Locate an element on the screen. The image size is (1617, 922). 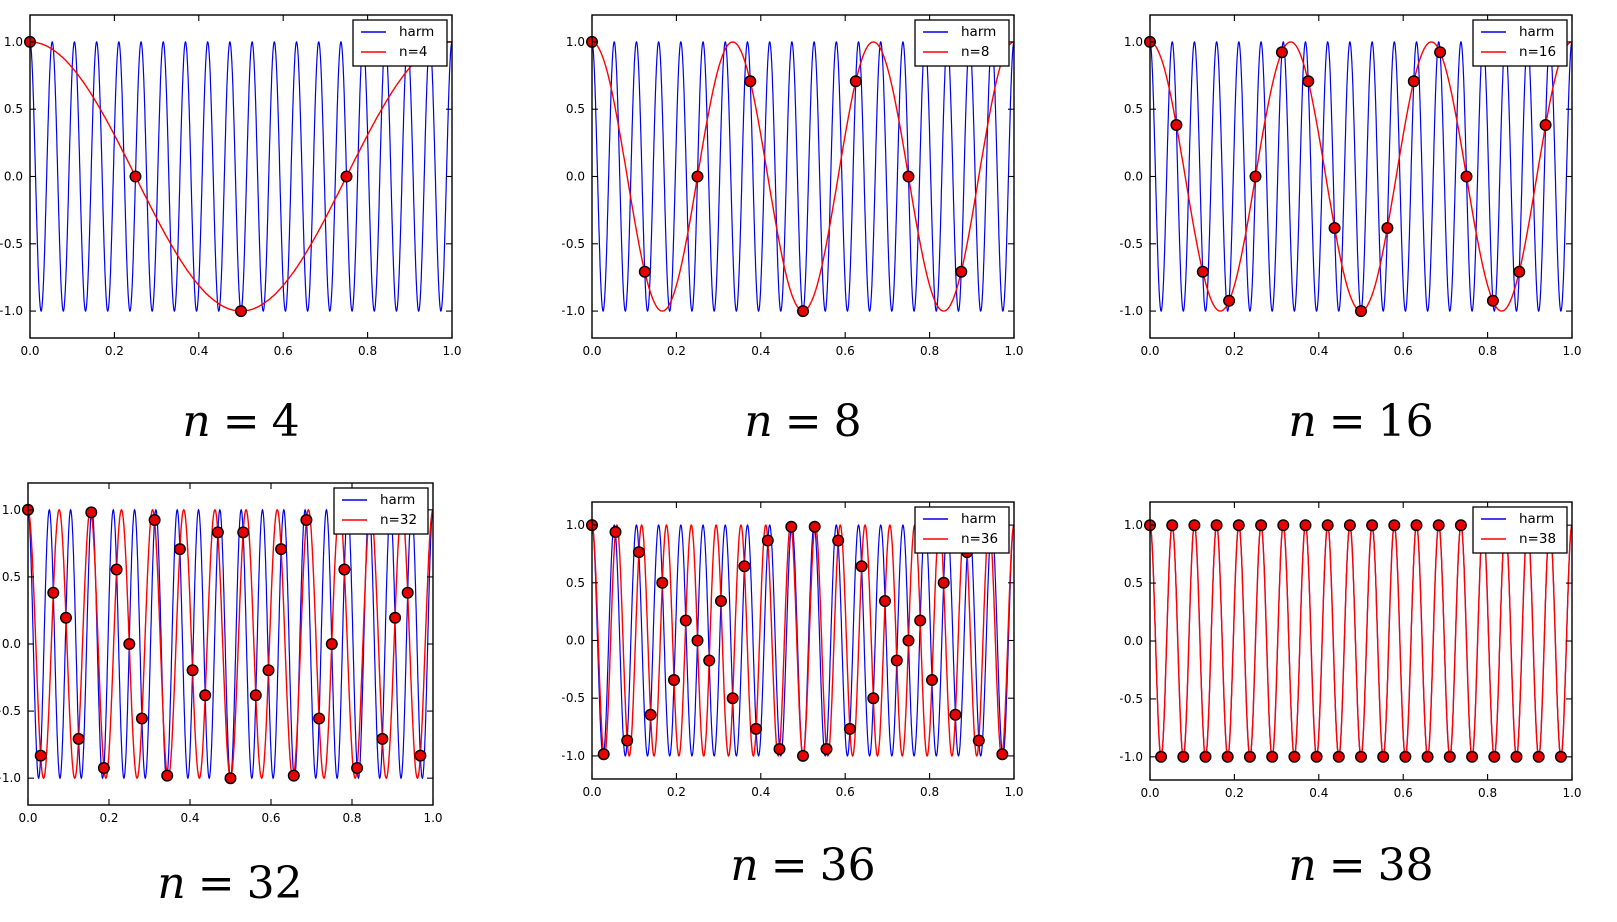
caption-value: 16 is located at coordinates (1405, 421).